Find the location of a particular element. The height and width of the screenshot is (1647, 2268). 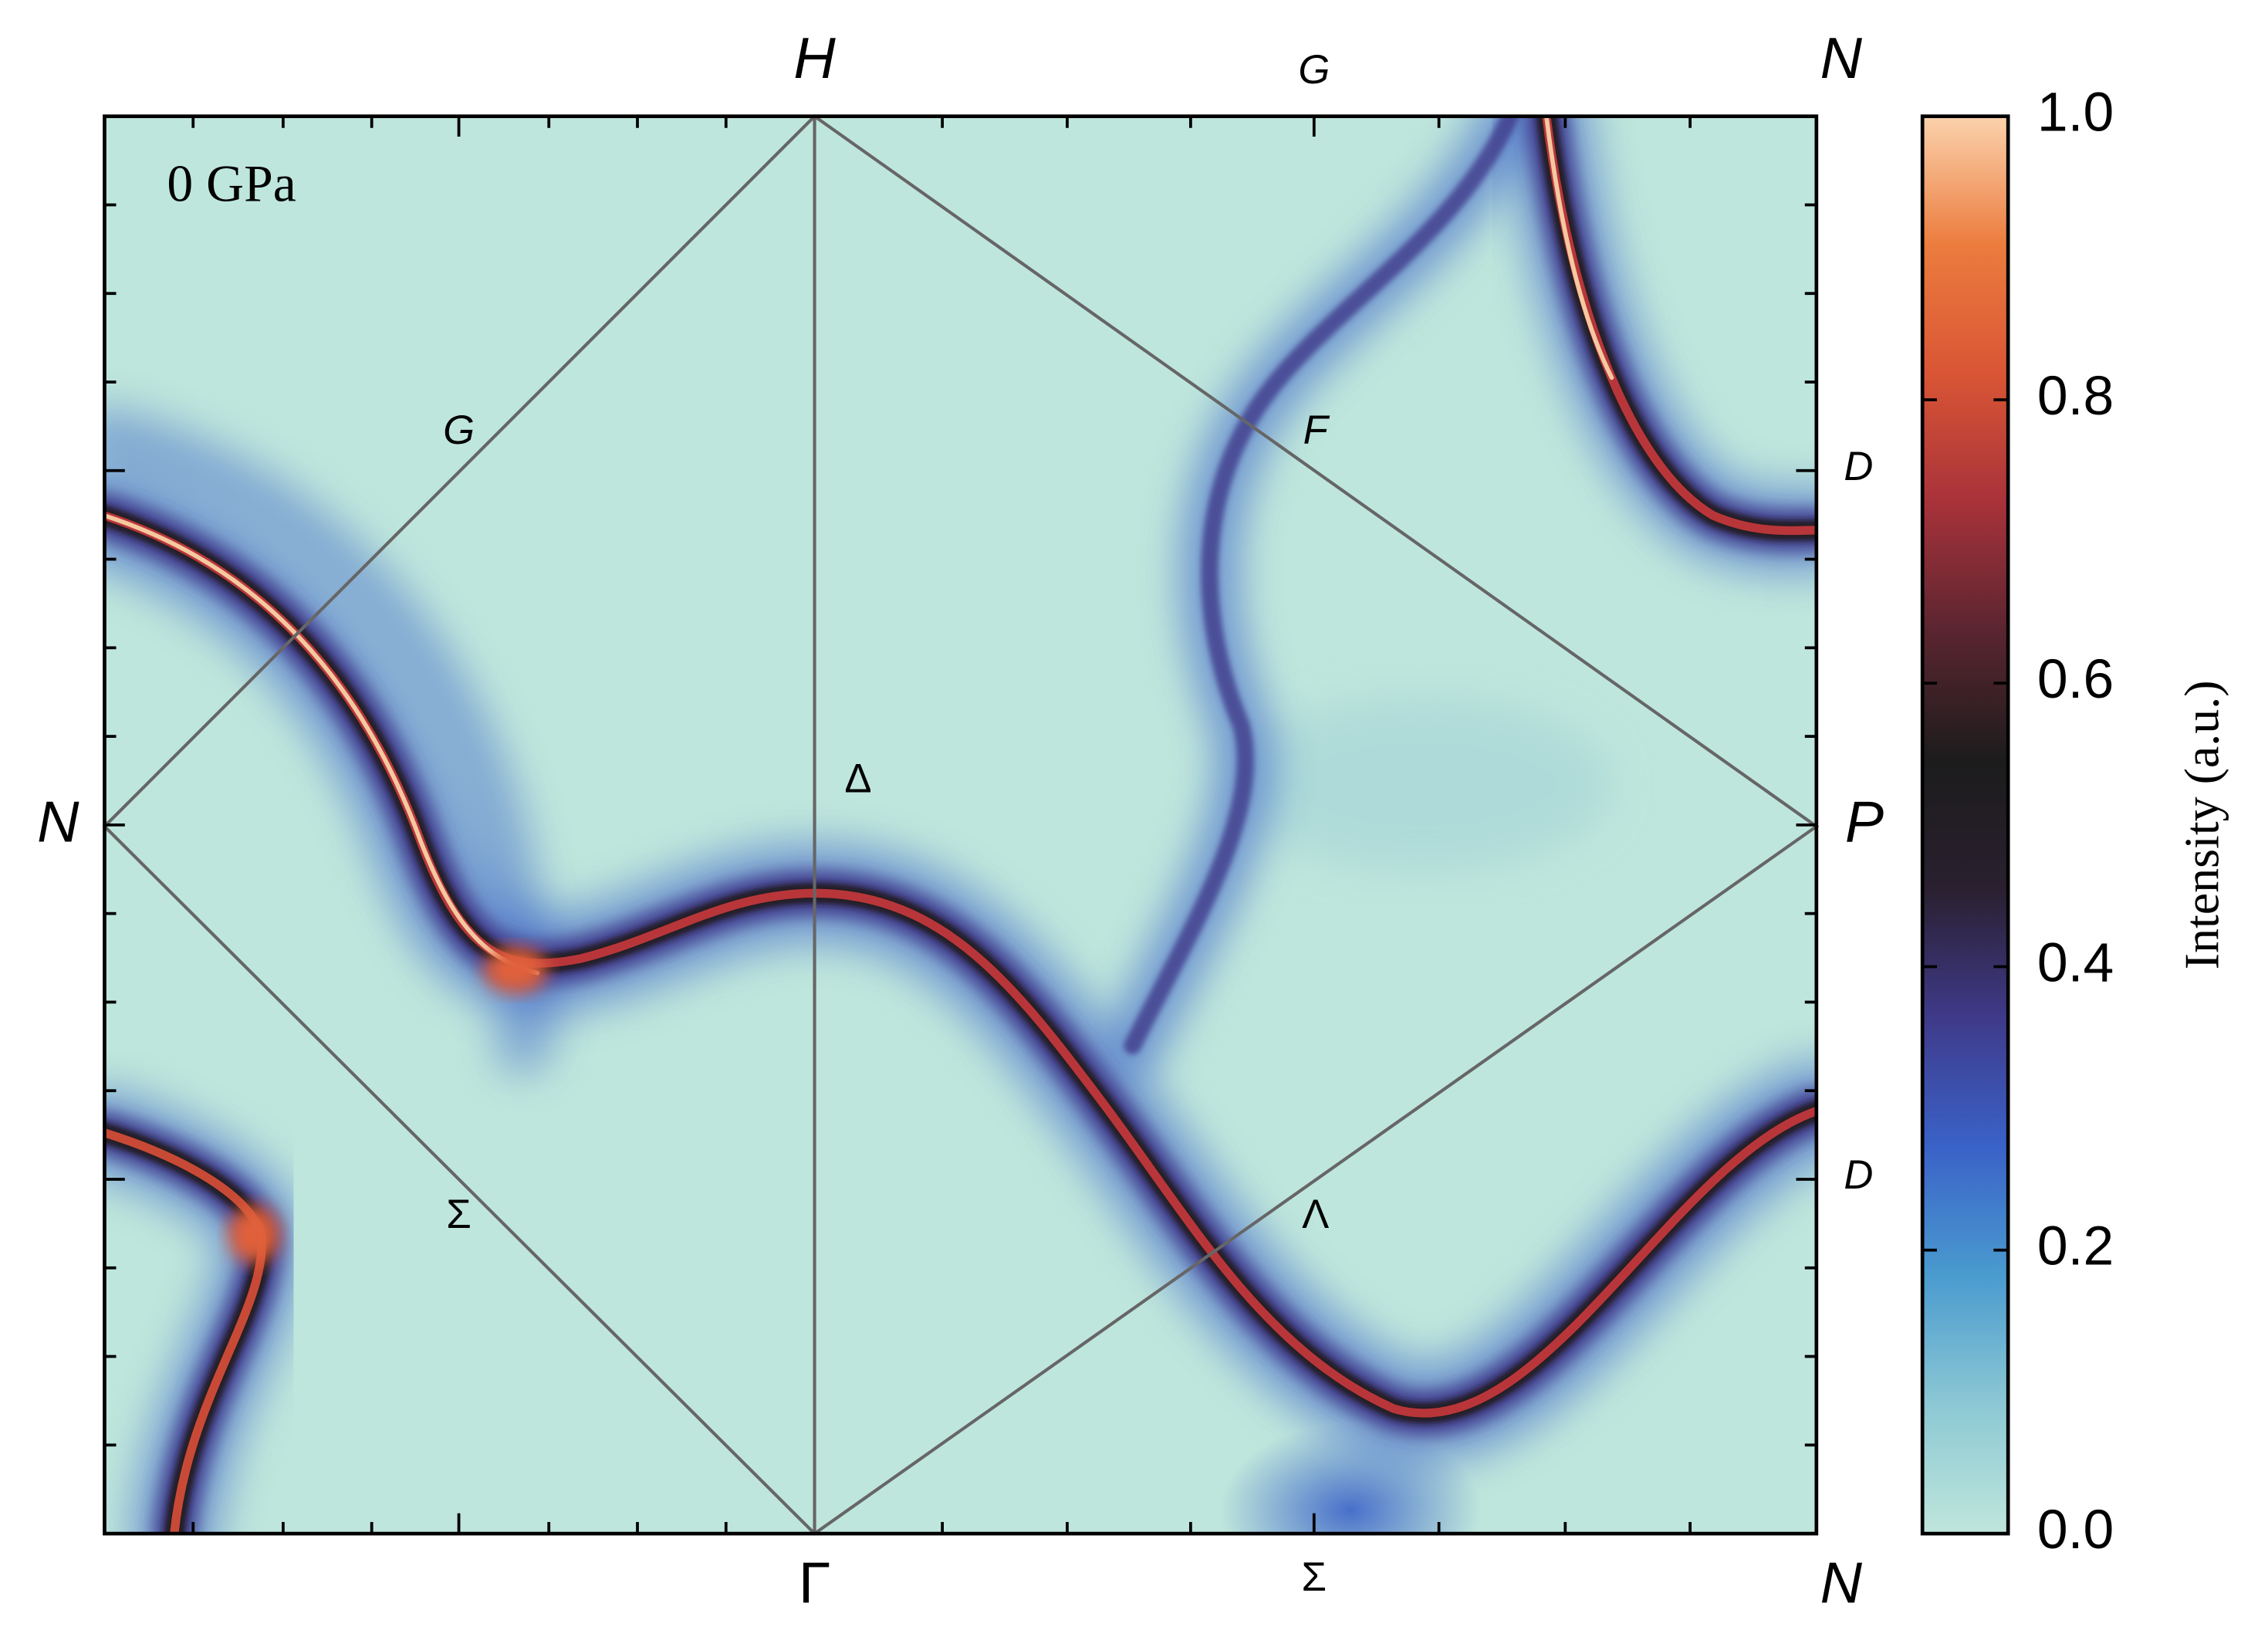

point-label: Γ is located at coordinates (815, 1583).